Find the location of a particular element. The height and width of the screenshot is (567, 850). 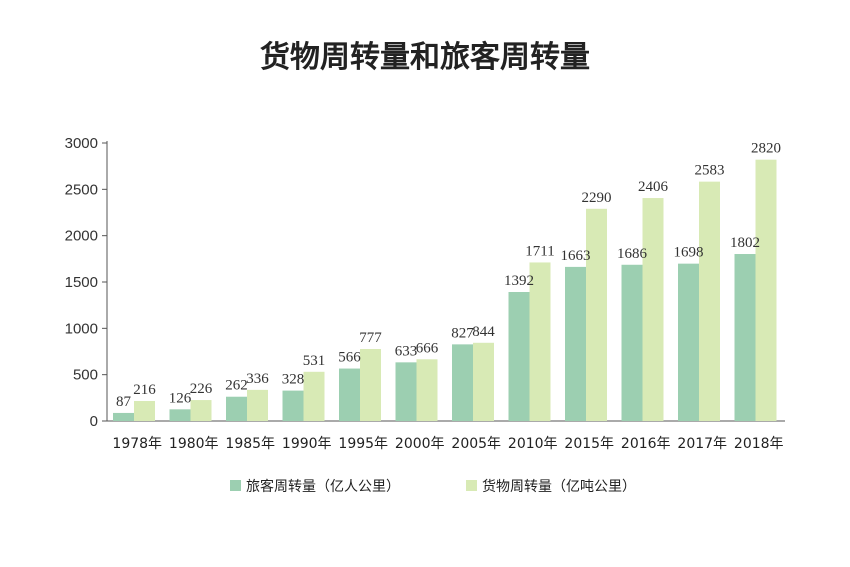

data-label: 531 is located at coordinates (314, 361).